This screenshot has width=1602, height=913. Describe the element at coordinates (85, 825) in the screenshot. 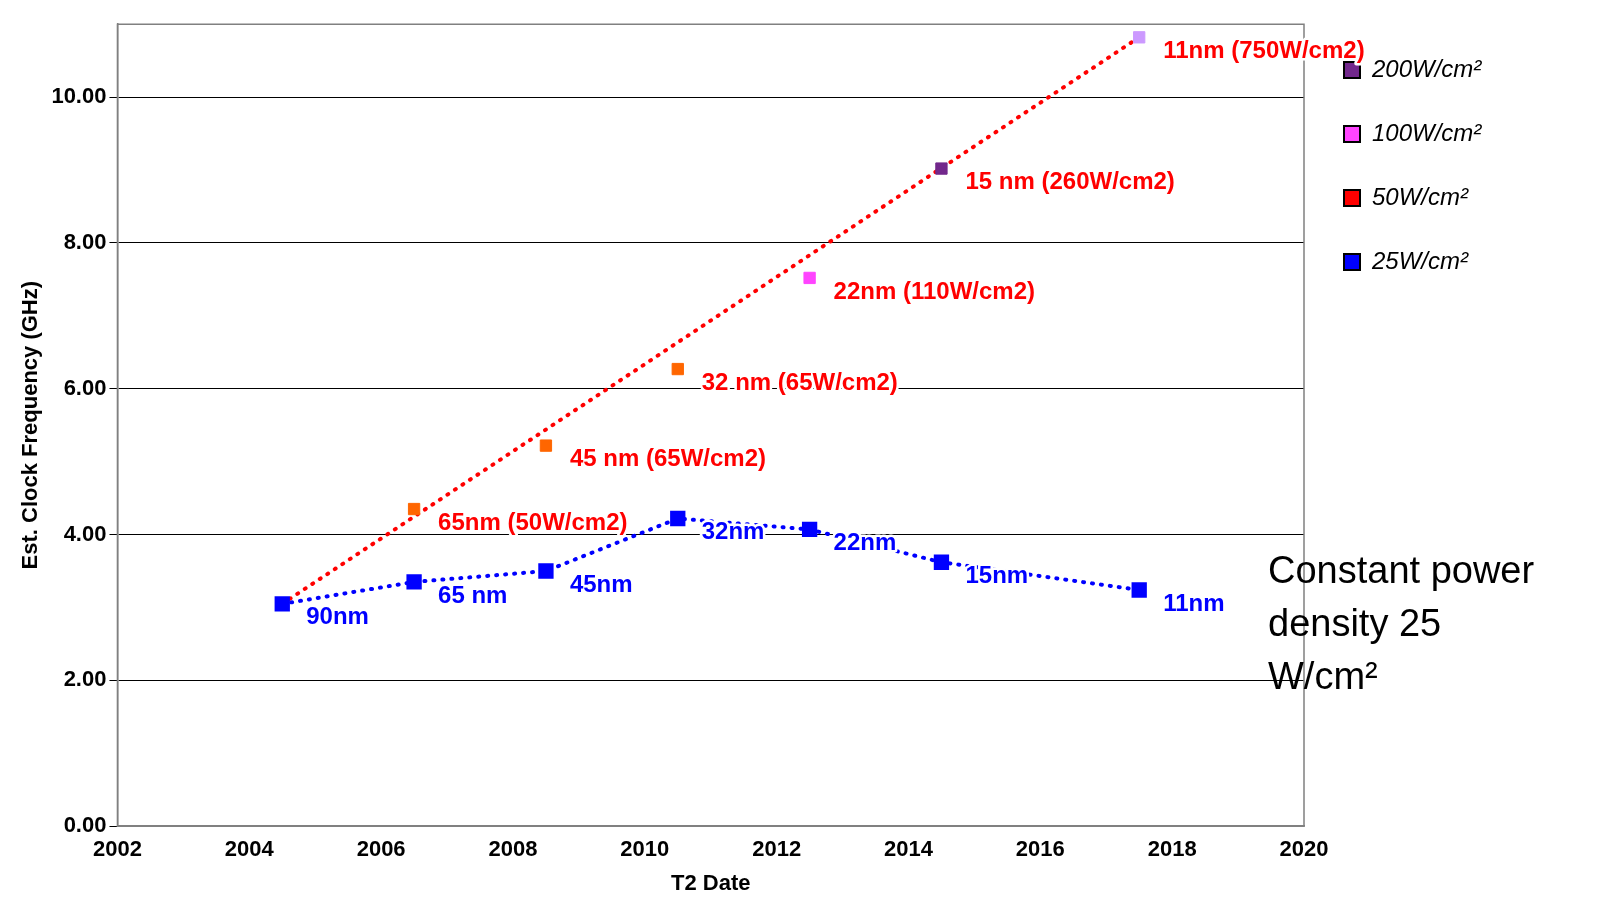

I see `y-tick-label: 0.00` at that location.